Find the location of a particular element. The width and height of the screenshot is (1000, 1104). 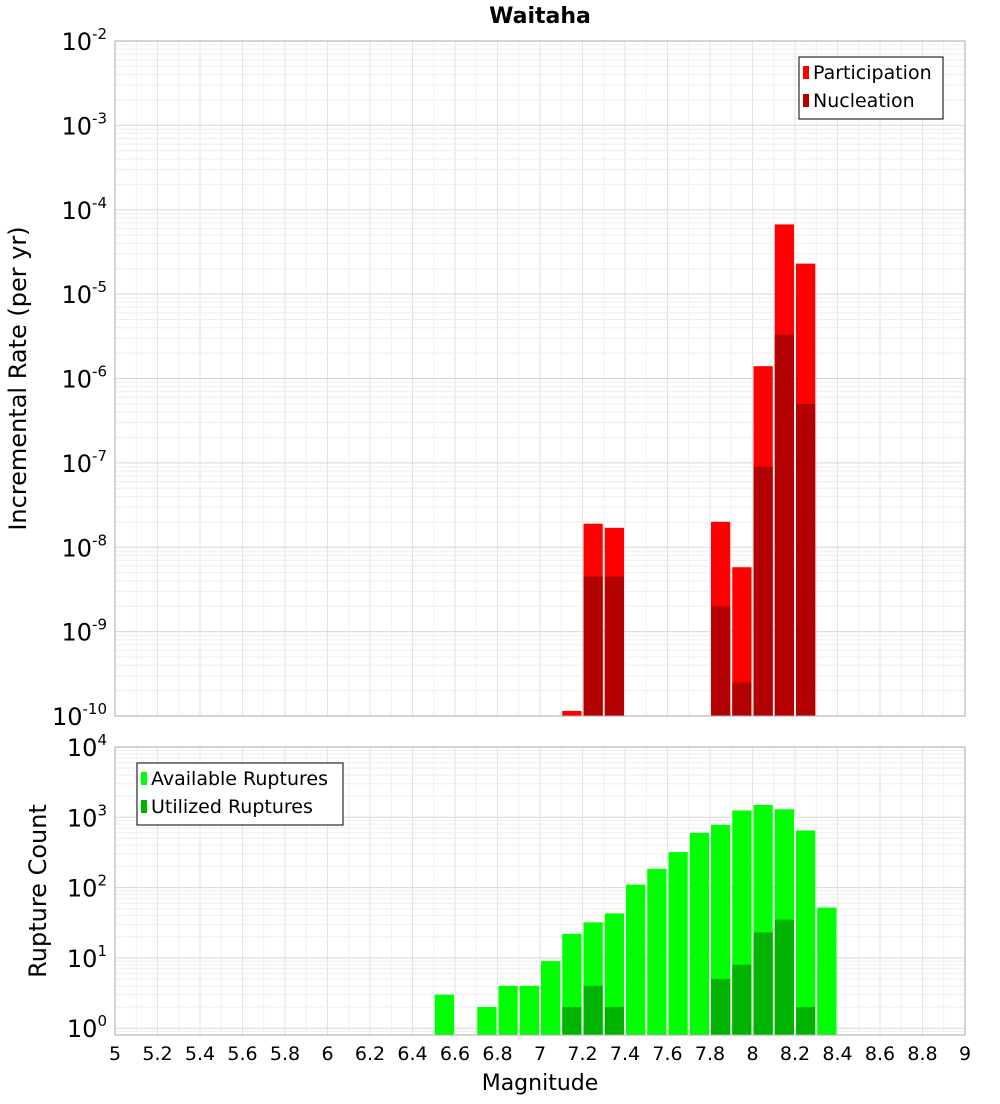

count-y-tick-label-exponent: 0 is located at coordinates (102, 1021).